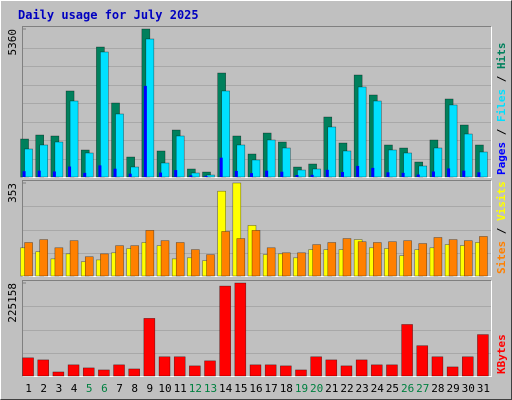 This screenshot has width=512, height=400. I want to click on legend-entry: Sites, so click(501, 257).